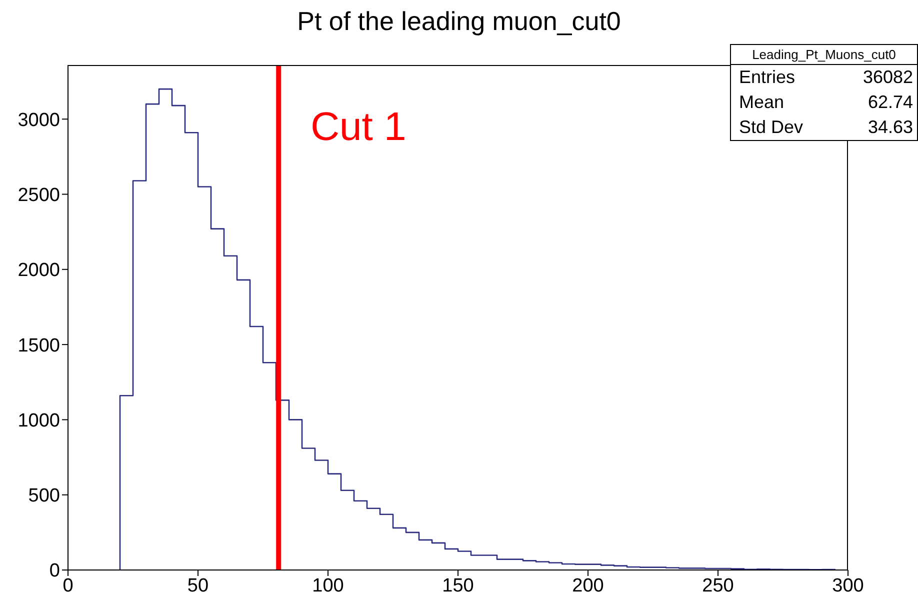 This screenshot has height=595, width=918. Describe the element at coordinates (458, 585) in the screenshot. I see `x-tick-label: 150` at that location.